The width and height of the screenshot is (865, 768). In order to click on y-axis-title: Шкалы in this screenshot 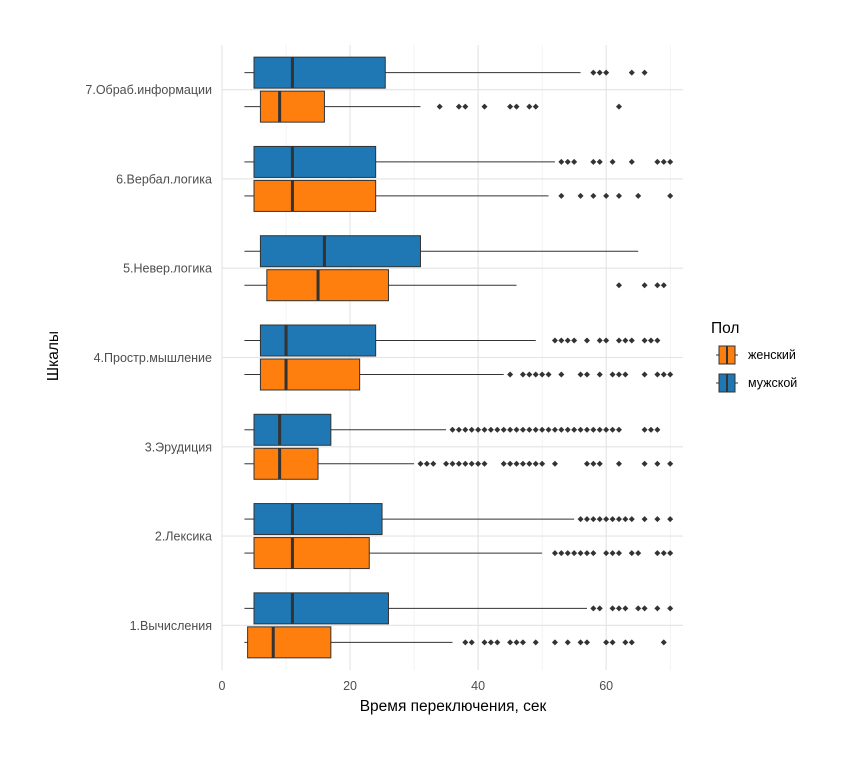, I will do `click(53, 356)`.